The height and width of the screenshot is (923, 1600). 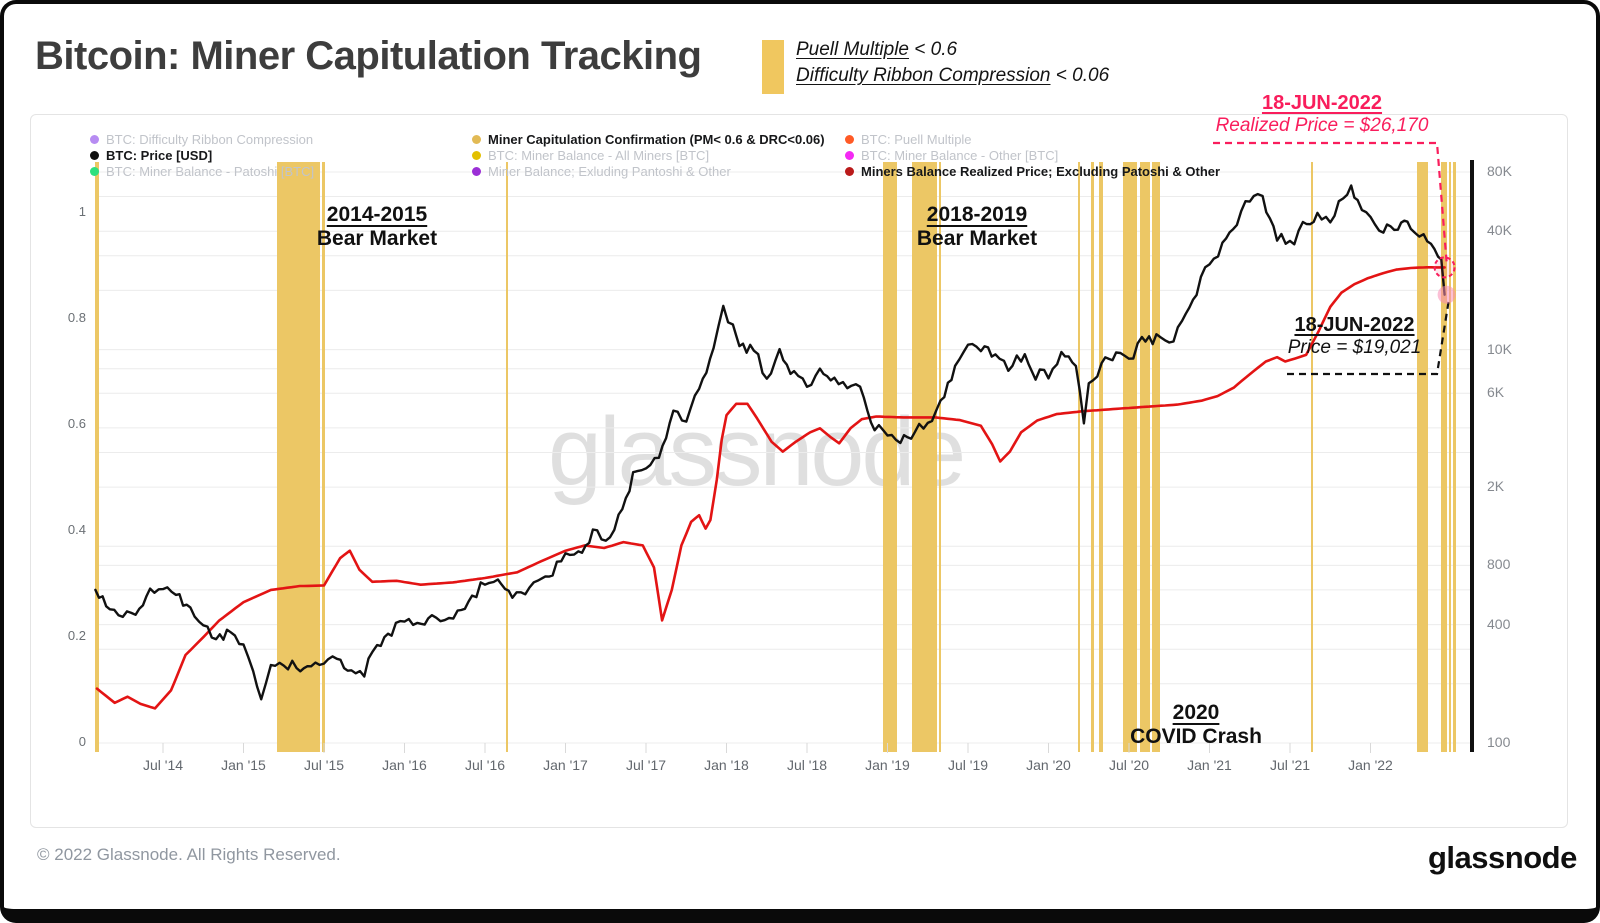 I want to click on x-axis-label: Jan '19, so click(x=887, y=765).